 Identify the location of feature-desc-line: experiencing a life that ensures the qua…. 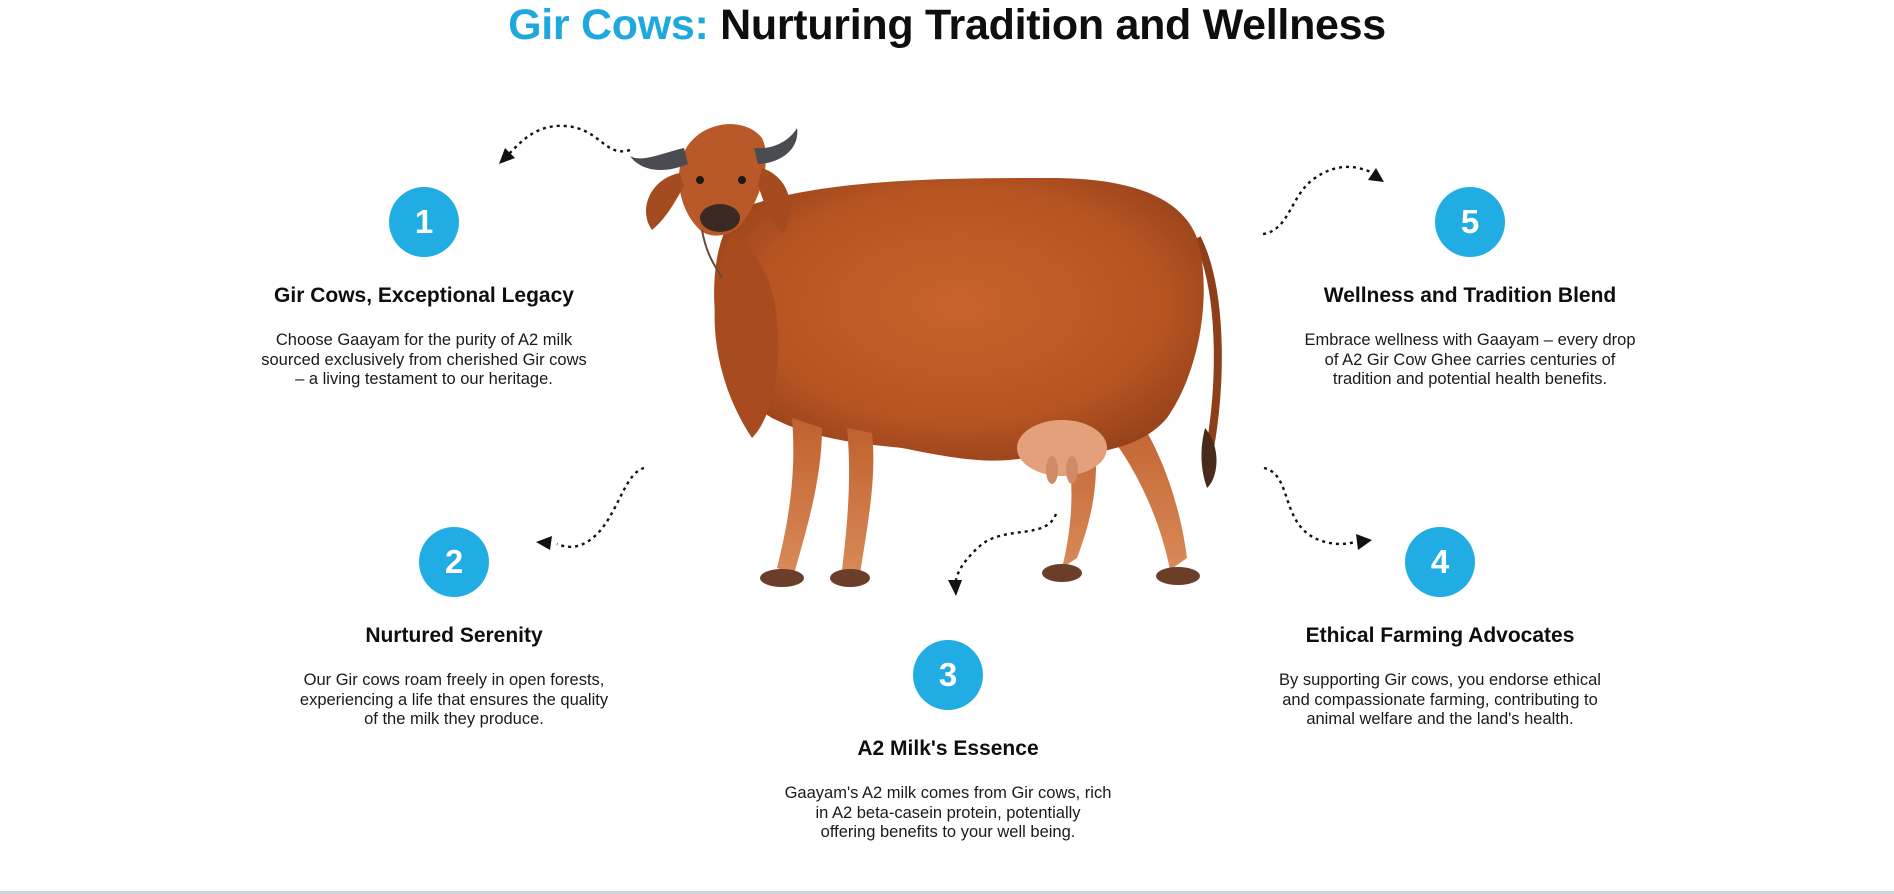
(454, 699).